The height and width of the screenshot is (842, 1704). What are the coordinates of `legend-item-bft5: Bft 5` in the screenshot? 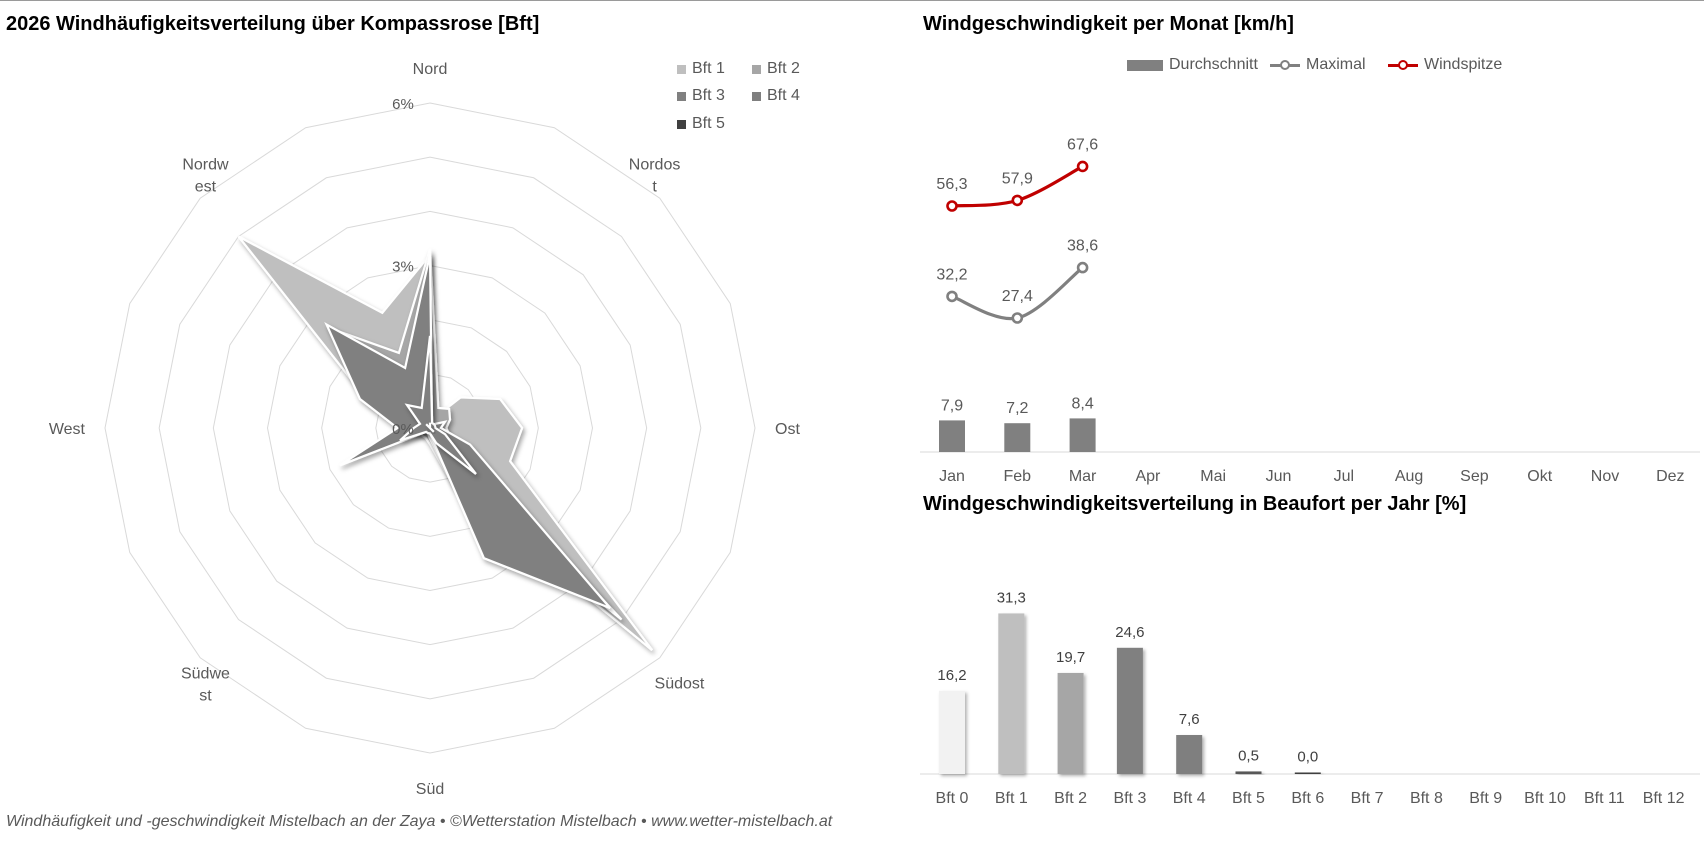 It's located at (701, 124).